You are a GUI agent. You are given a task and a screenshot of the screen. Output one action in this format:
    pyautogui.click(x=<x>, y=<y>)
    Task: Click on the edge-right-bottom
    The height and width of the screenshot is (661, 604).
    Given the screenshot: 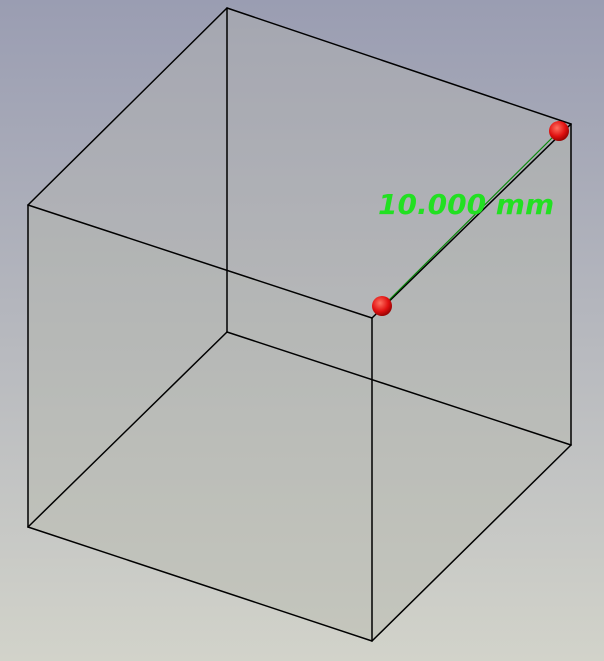 What is the action you would take?
    pyautogui.click(x=471, y=543)
    